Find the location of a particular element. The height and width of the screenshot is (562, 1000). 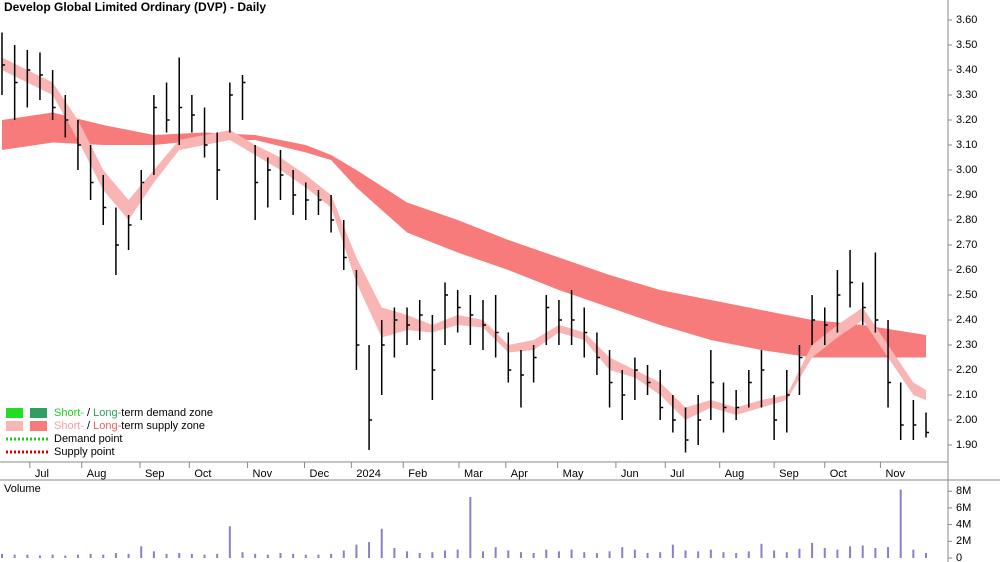

y-tick-label: 2M is located at coordinates (963, 541).